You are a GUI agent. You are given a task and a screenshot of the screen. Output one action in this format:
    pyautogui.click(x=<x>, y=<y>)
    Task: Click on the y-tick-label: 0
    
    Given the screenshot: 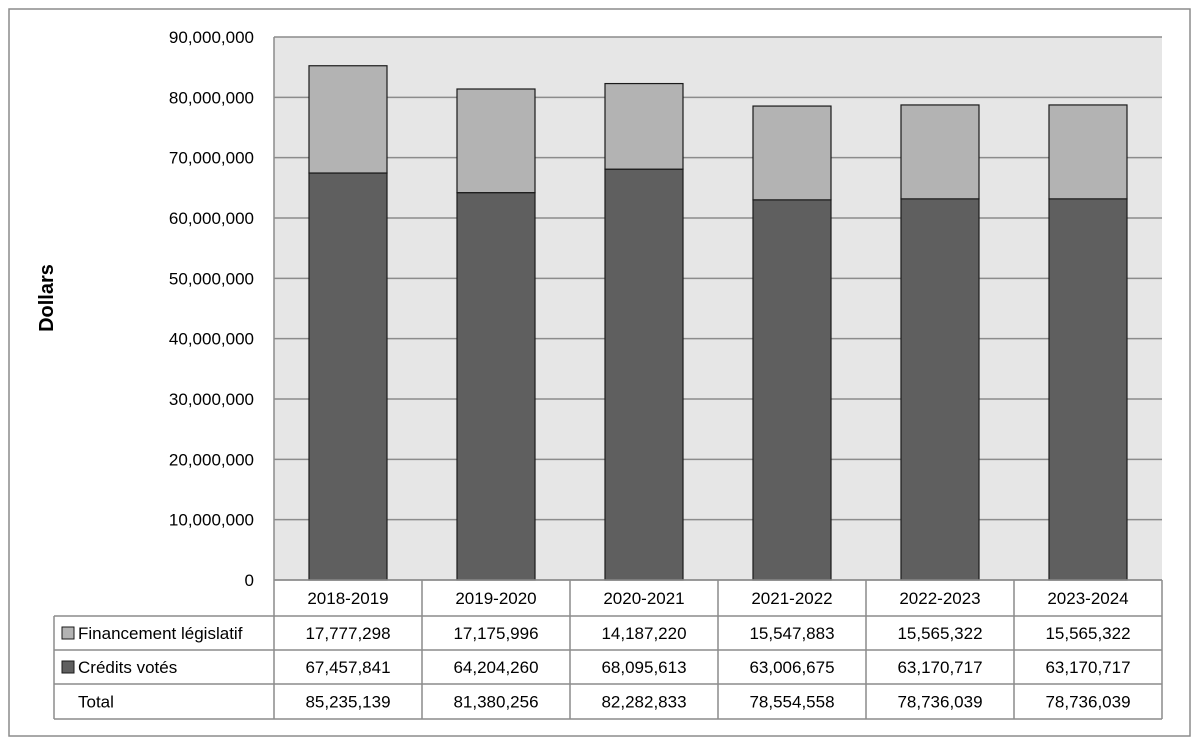 What is the action you would take?
    pyautogui.click(x=249, y=580)
    